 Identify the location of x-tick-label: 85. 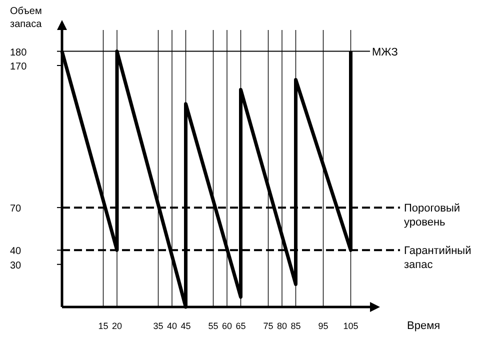
(295, 326).